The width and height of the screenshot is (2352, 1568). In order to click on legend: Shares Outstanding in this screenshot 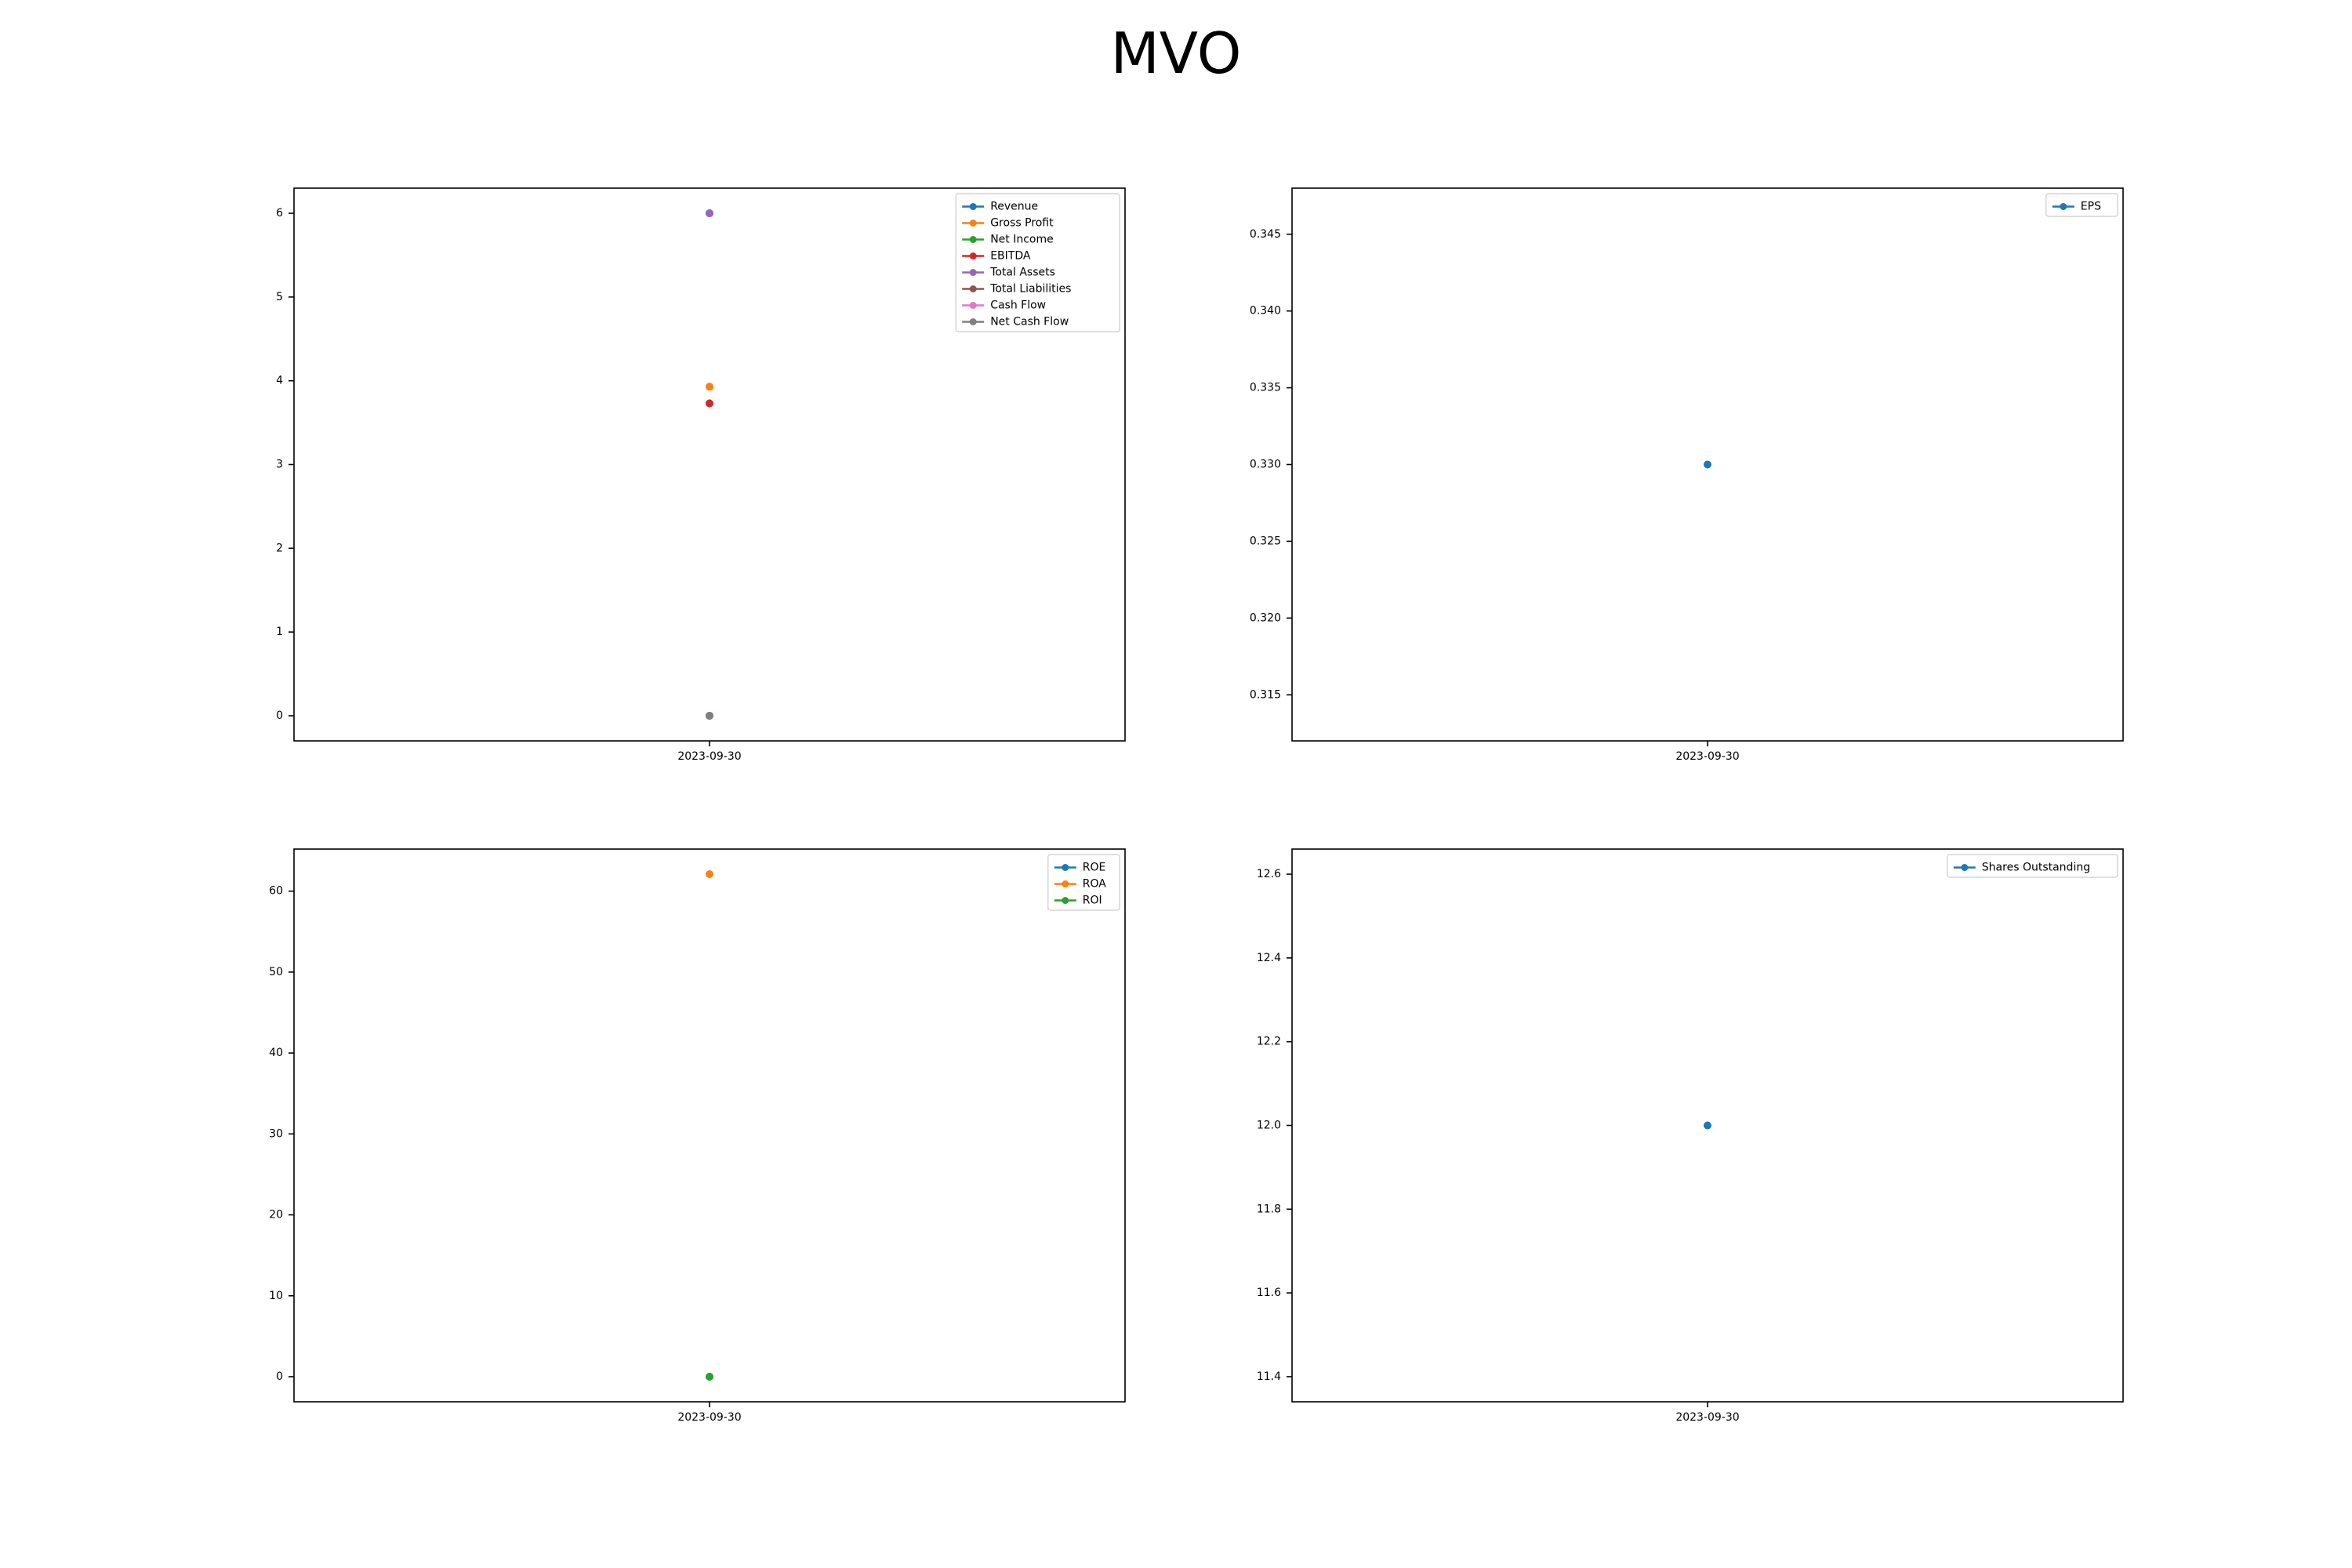, I will do `click(2032, 866)`.